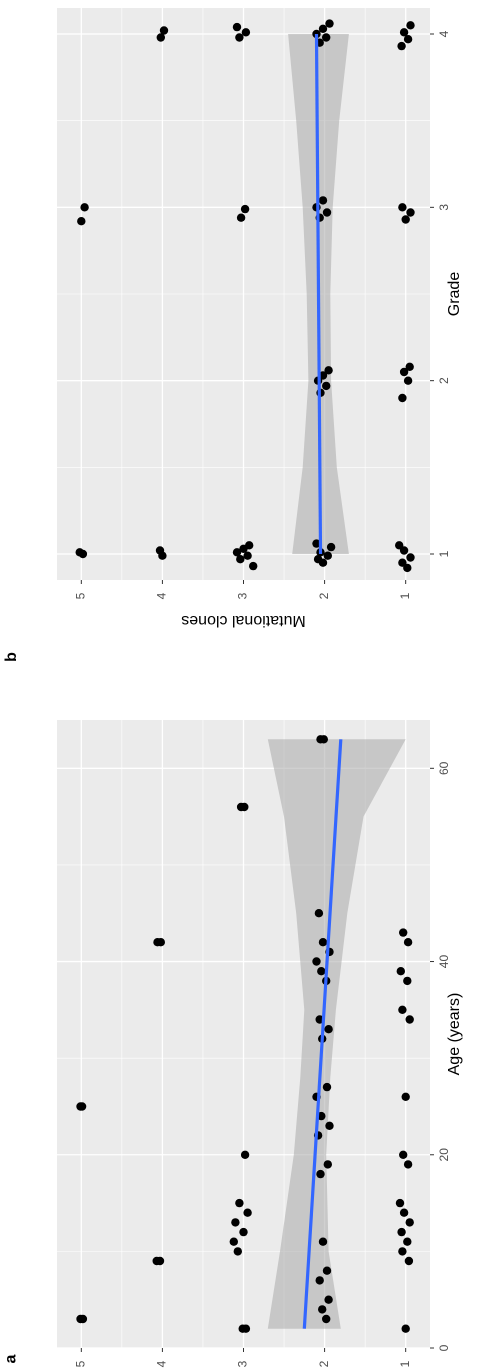 Image resolution: width=486 pixels, height=1372 pixels. I want to click on x-tick-label: 20, so click(444, 1155).